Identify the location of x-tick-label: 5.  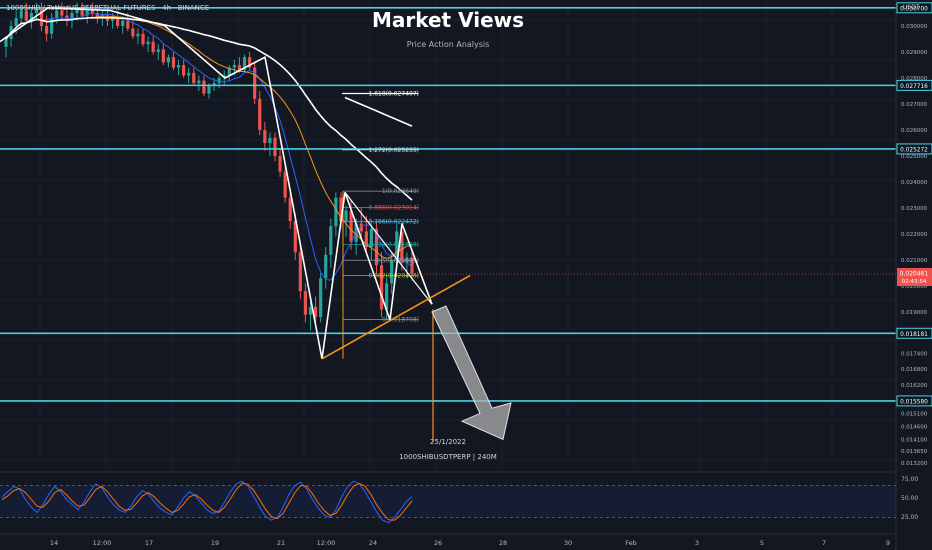
(762, 543).